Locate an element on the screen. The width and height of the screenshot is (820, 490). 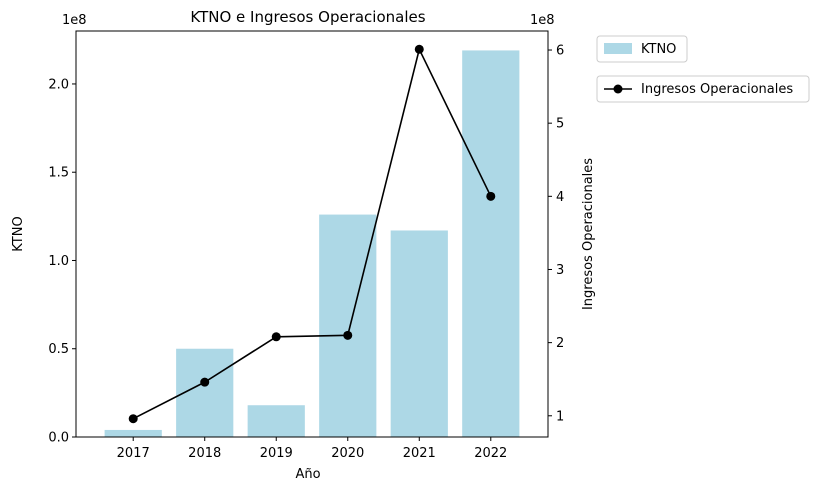
y-axis-left: 0.0 0.5 1.0 1.5 2.0 is located at coordinates (62, 261).